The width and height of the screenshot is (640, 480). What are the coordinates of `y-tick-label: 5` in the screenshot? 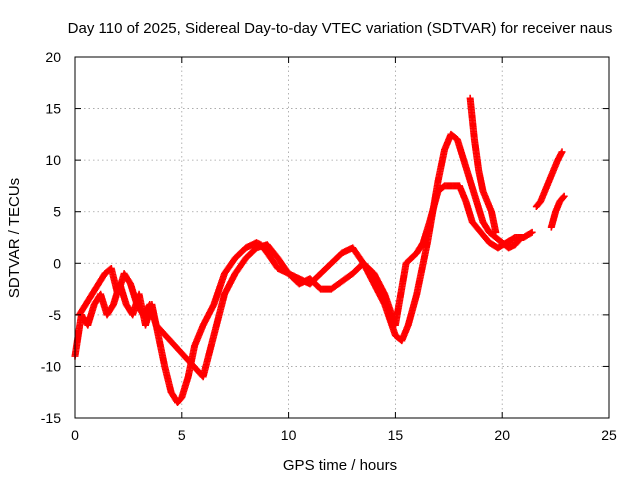 It's located at (57, 212).